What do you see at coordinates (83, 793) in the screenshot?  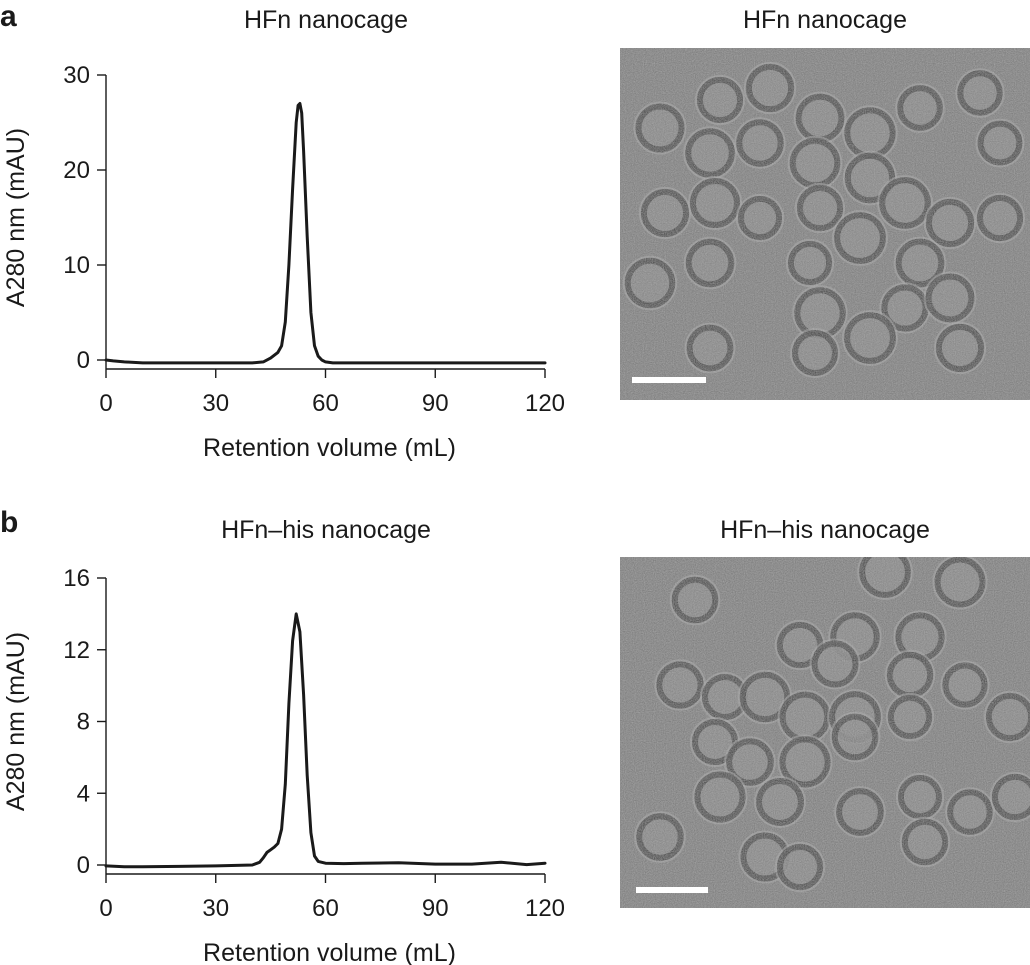 I see `y-tick-label: 4` at bounding box center [83, 793].